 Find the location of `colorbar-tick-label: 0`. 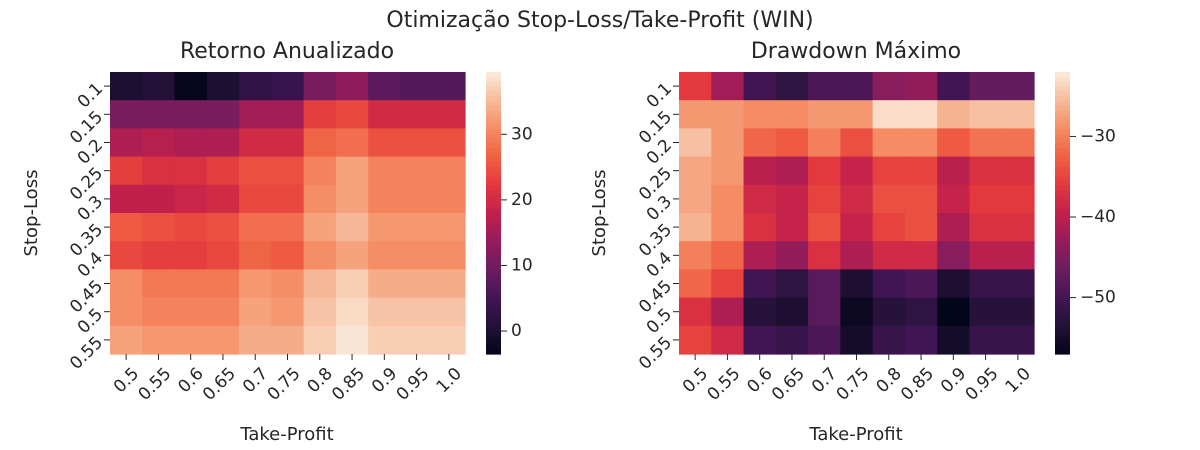

colorbar-tick-label: 0 is located at coordinates (516, 331).